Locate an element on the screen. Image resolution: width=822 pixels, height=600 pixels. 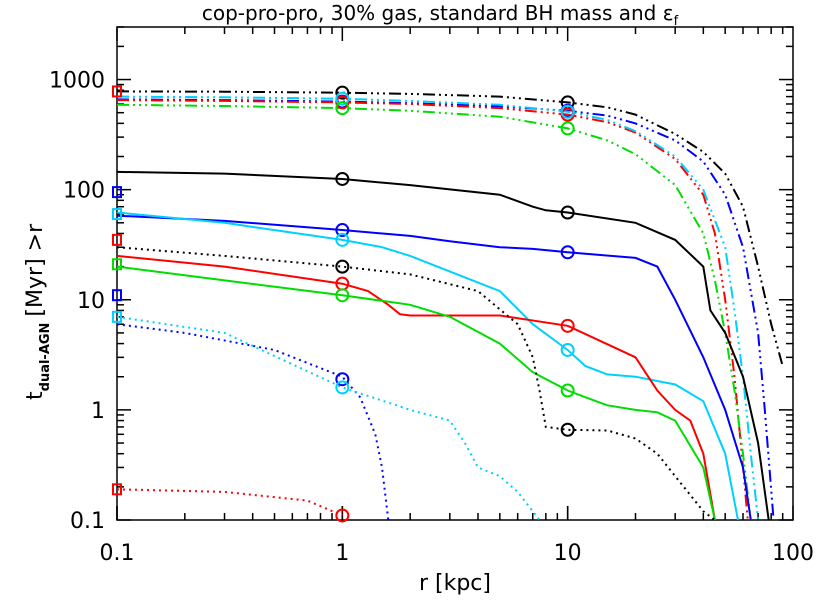
y-tick-label: 1 is located at coordinates (98, 411).